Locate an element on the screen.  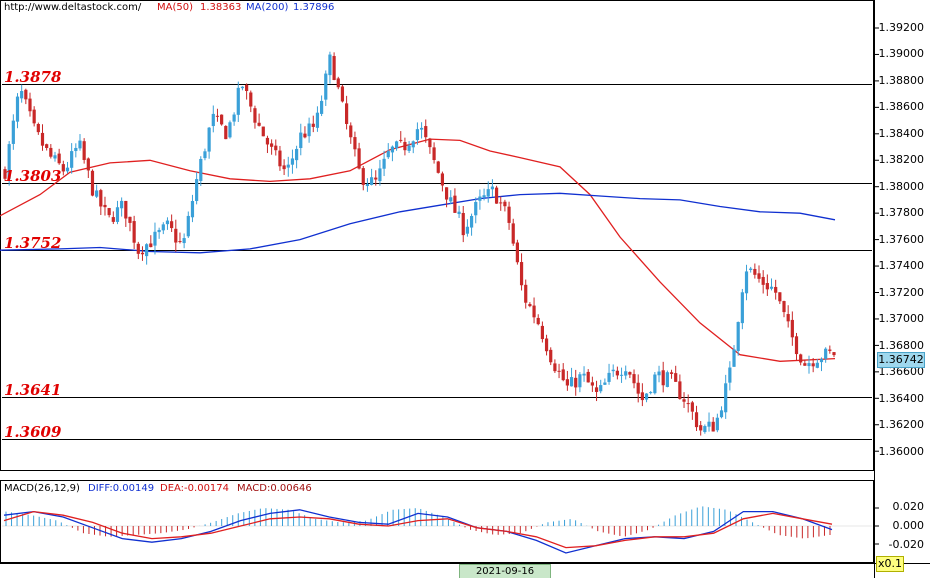
price-tick-label: 1.36600 is located at coordinates (901, 371).